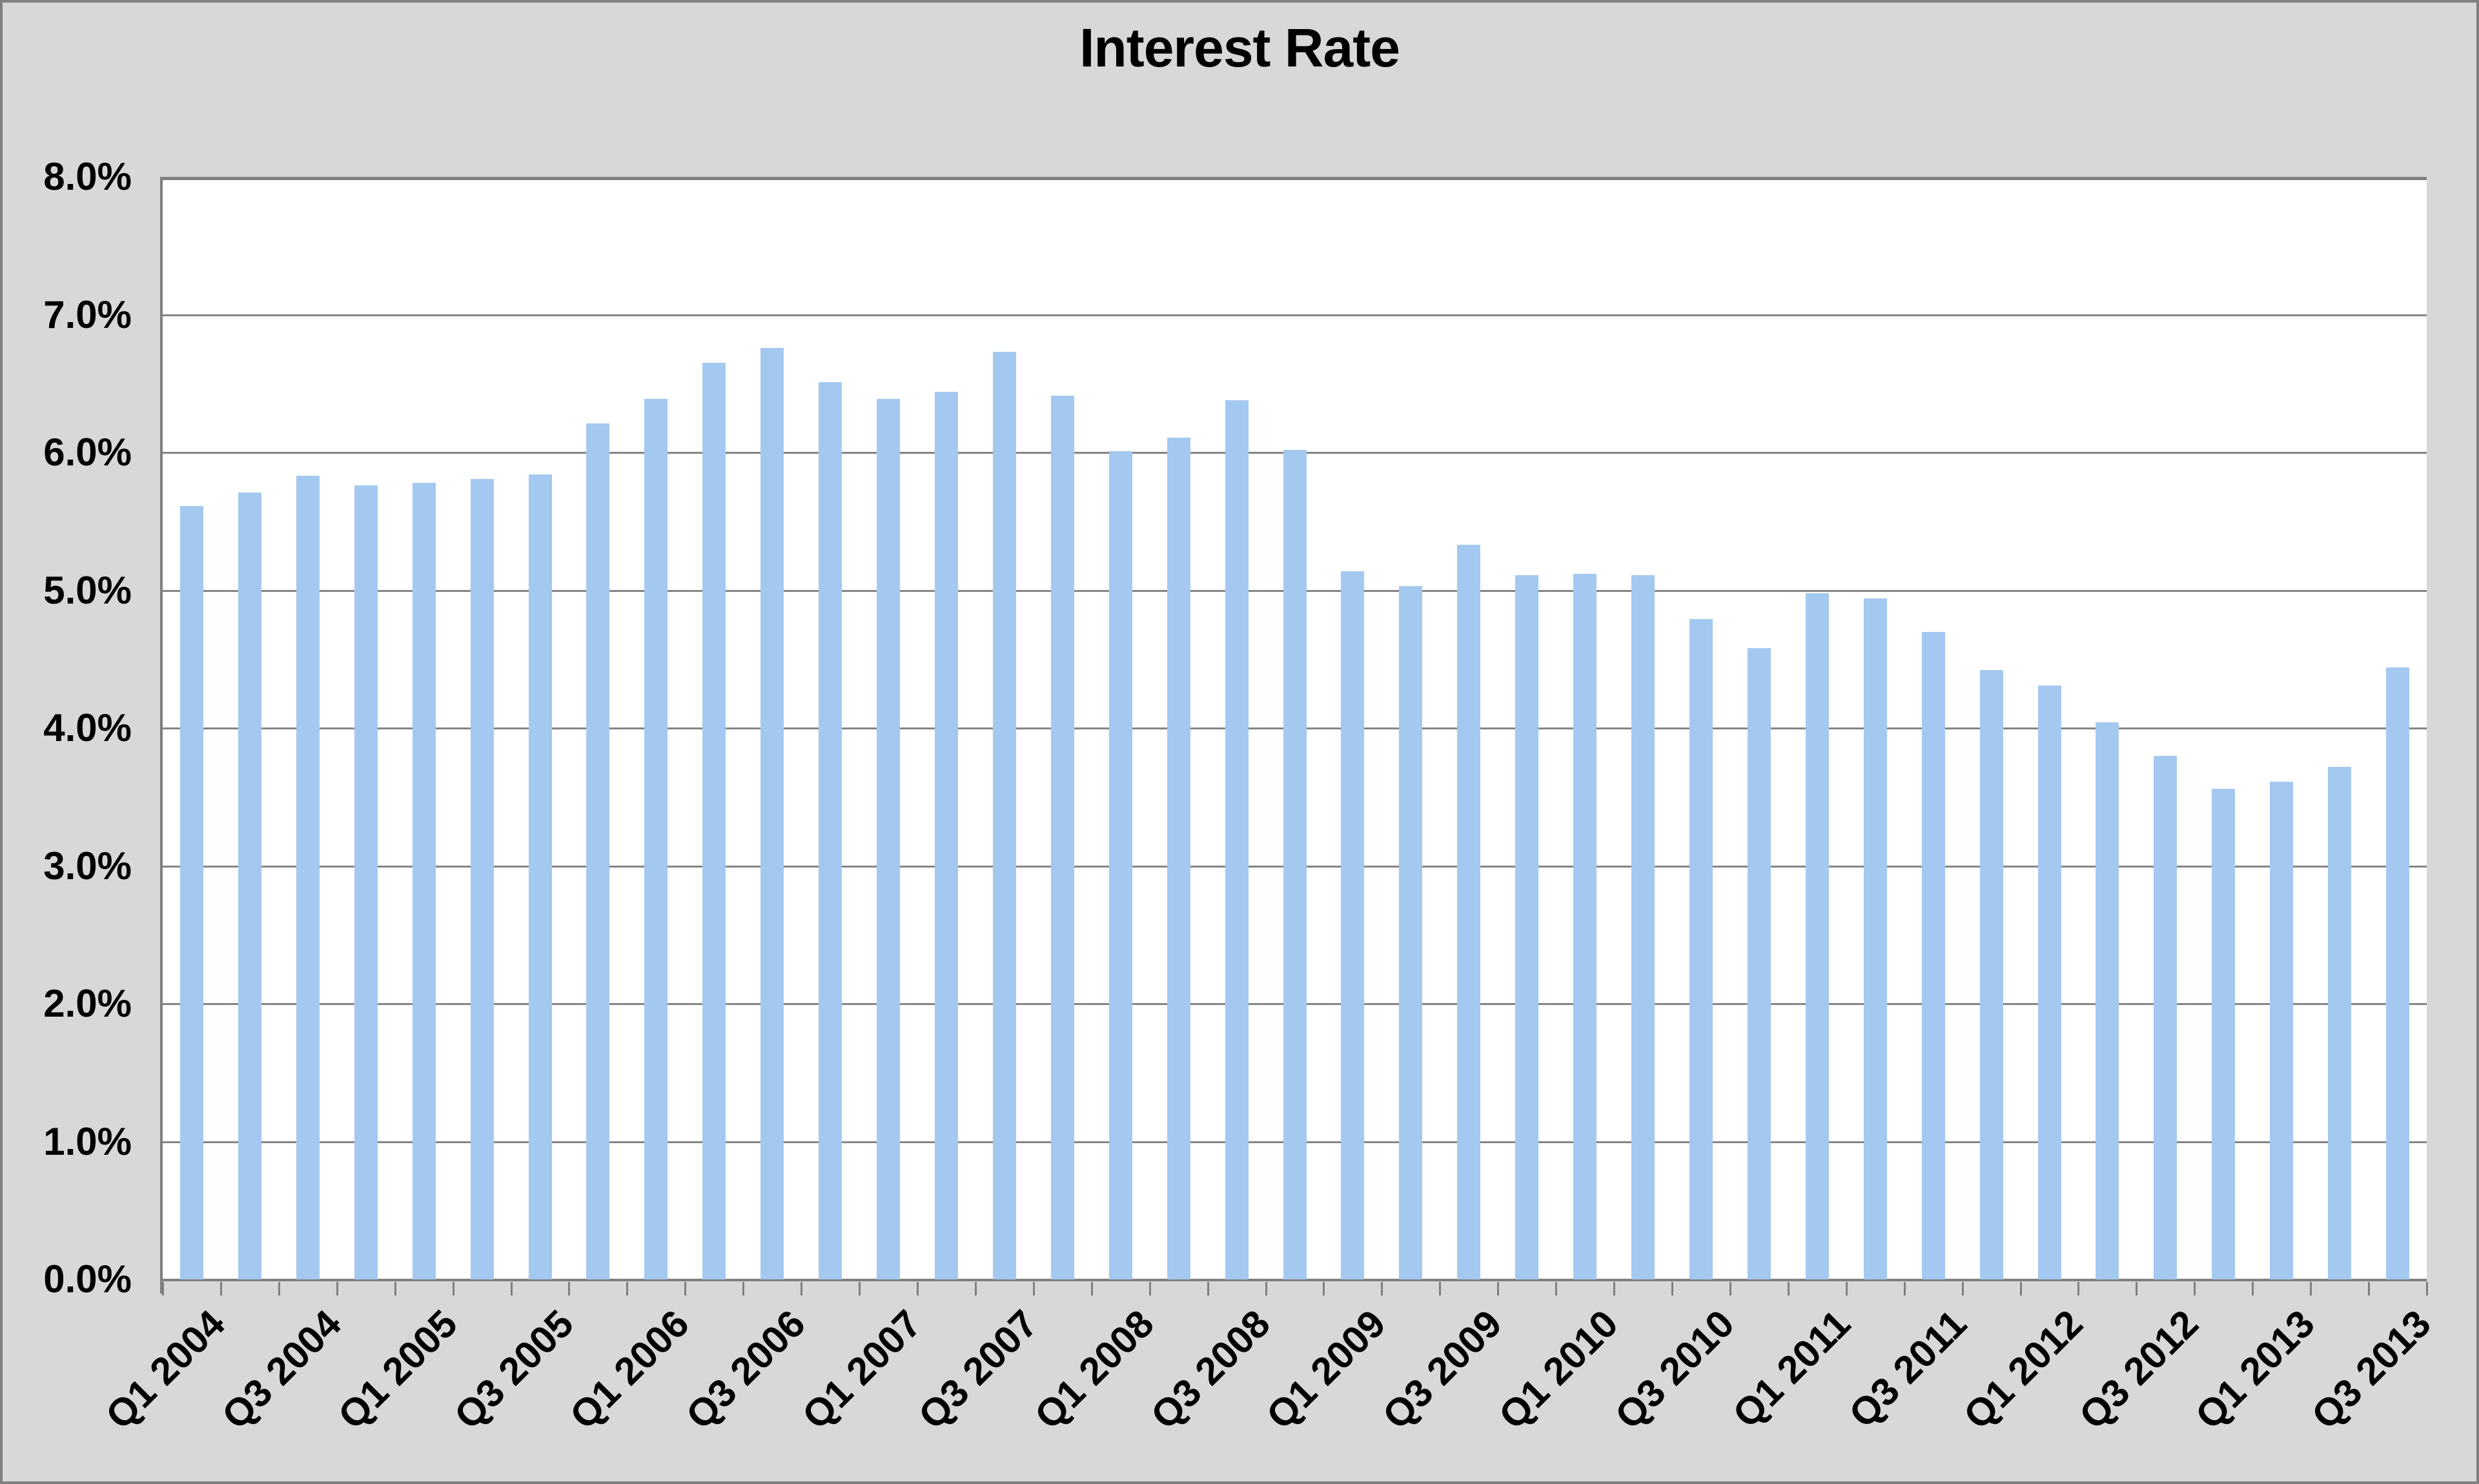 The width and height of the screenshot is (2479, 1484). I want to click on bar-q1-2012, so click(2050, 982).